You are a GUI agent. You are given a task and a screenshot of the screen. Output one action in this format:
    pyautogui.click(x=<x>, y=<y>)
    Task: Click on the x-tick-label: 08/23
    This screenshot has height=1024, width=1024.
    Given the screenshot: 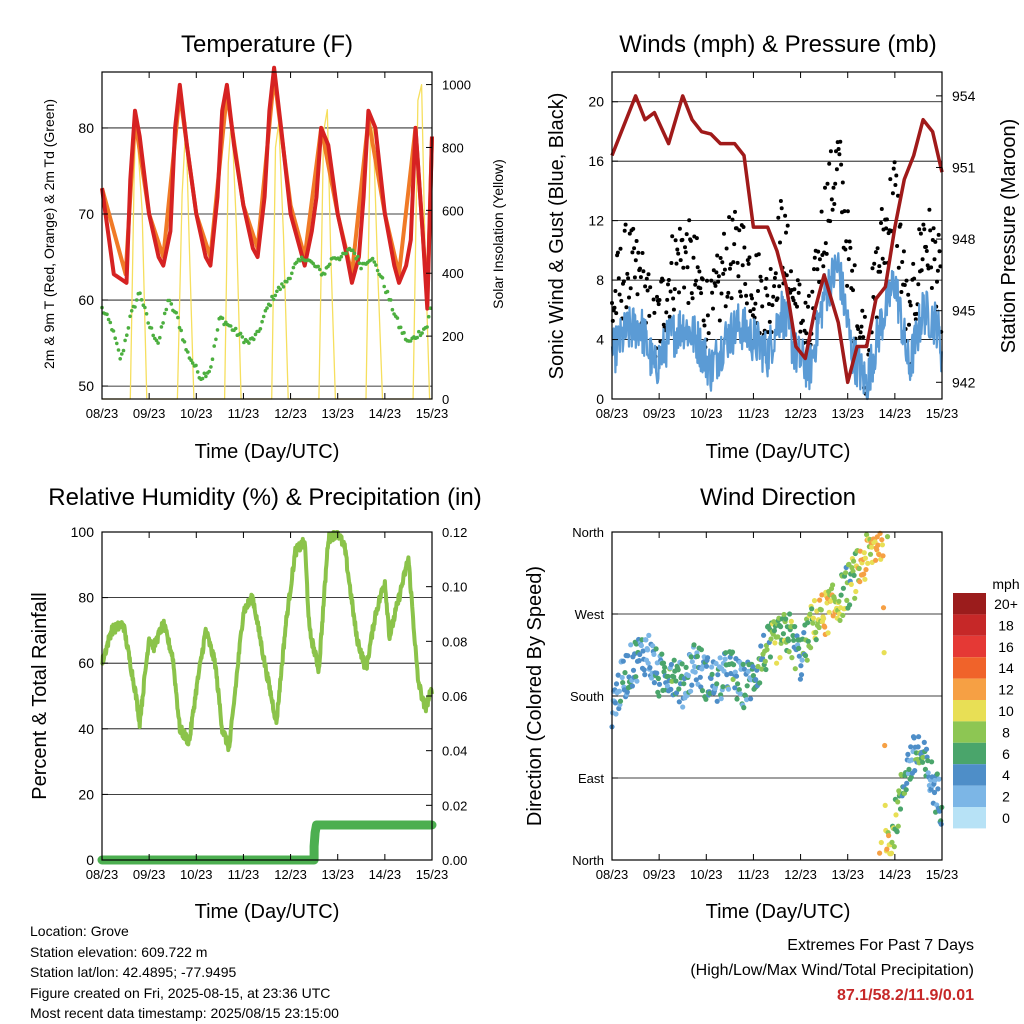 What is the action you would take?
    pyautogui.click(x=102, y=874)
    